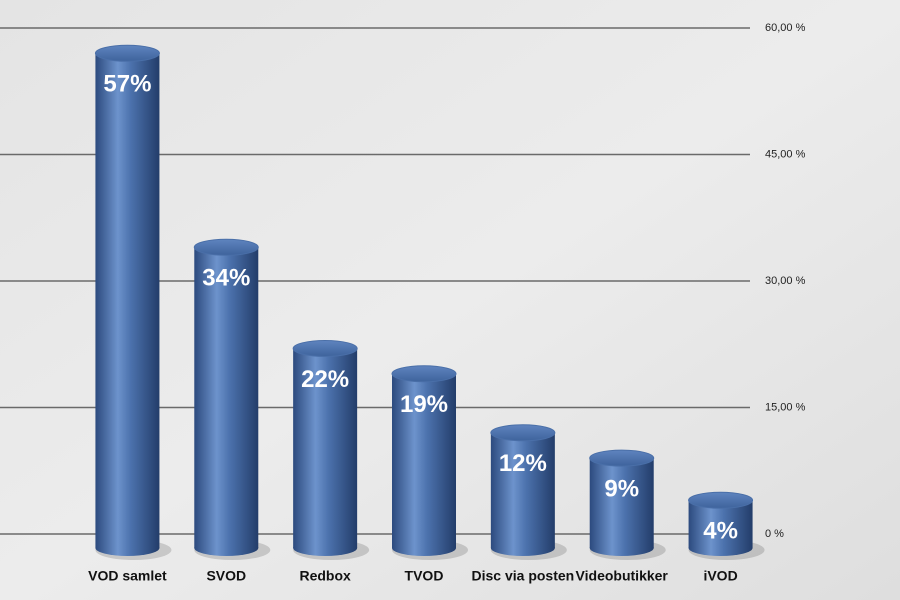 This screenshot has height=600, width=900. Describe the element at coordinates (127, 84) in the screenshot. I see `value-label: 57%` at that location.